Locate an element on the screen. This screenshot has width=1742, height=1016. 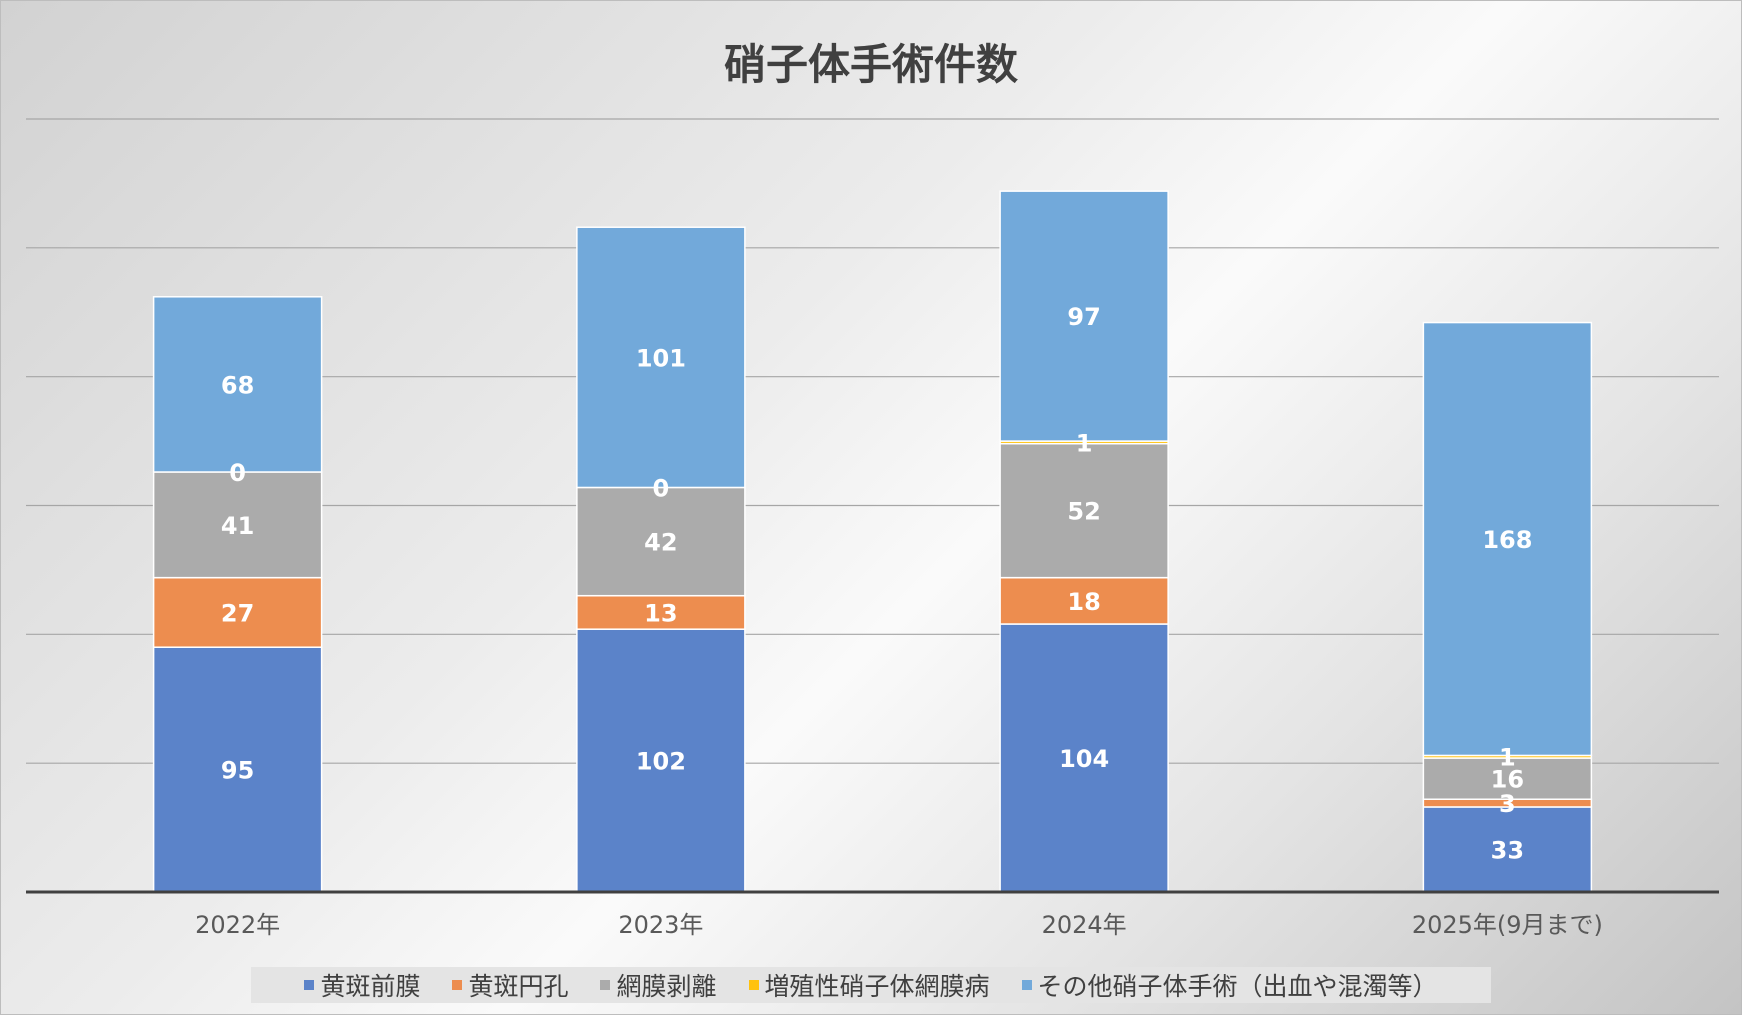
legend-label: その他硝子体手術（出血や混濁等） is located at coordinates (1237, 986).